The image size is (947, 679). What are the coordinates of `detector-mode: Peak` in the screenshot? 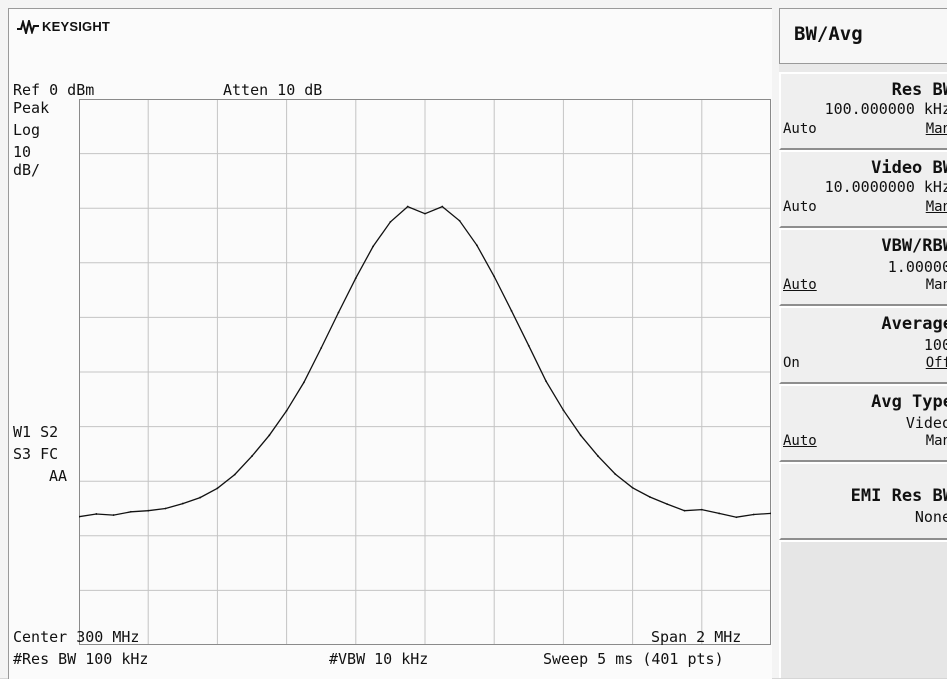 It's located at (31, 108).